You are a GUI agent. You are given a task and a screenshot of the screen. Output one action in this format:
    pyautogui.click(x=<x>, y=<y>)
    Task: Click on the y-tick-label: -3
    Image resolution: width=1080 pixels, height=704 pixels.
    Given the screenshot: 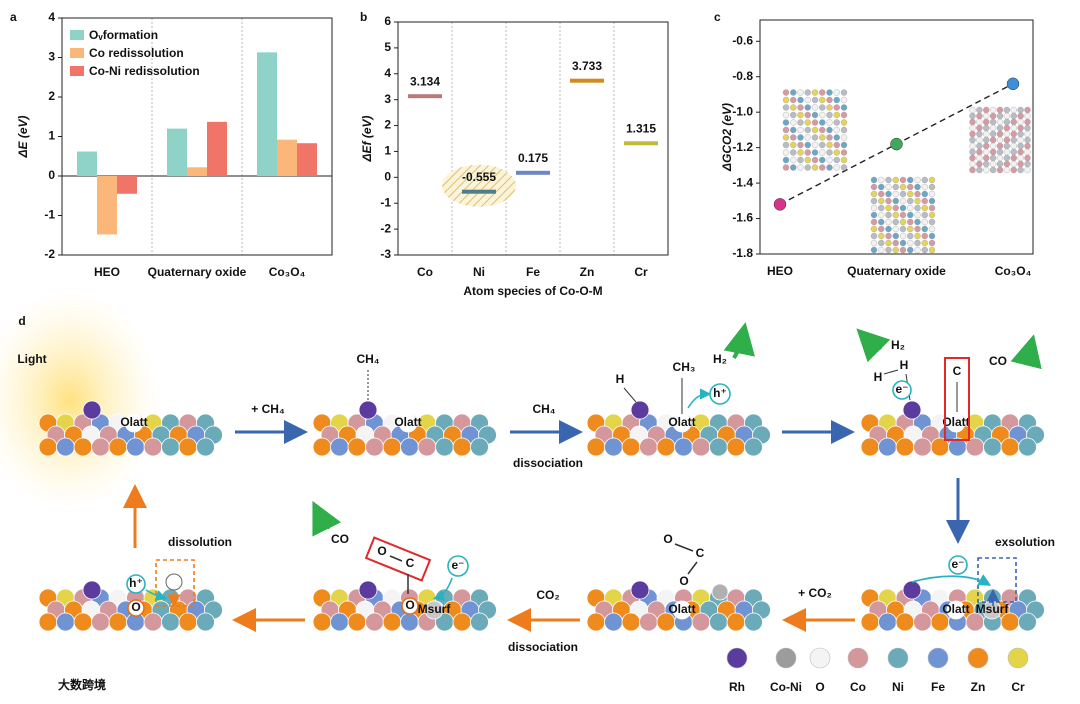 What is the action you would take?
    pyautogui.click(x=385, y=254)
    